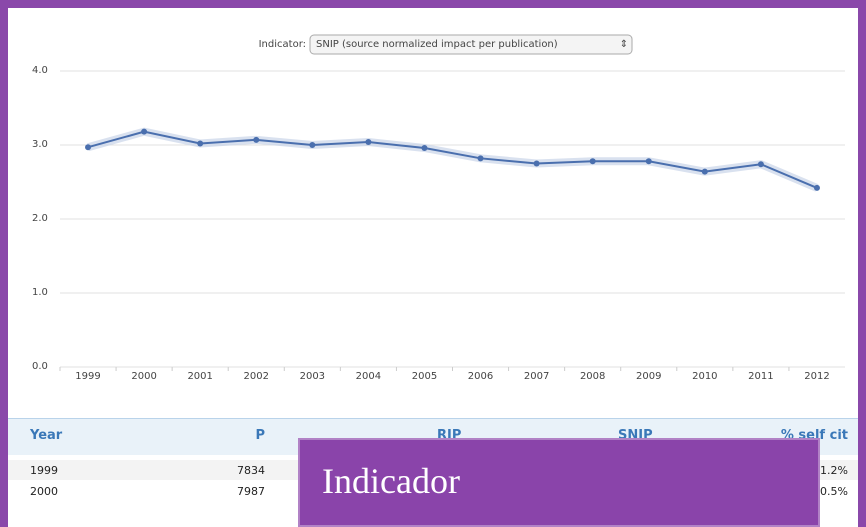 This screenshot has width=866, height=527. I want to click on x-tick-label: 2005, so click(424, 376).